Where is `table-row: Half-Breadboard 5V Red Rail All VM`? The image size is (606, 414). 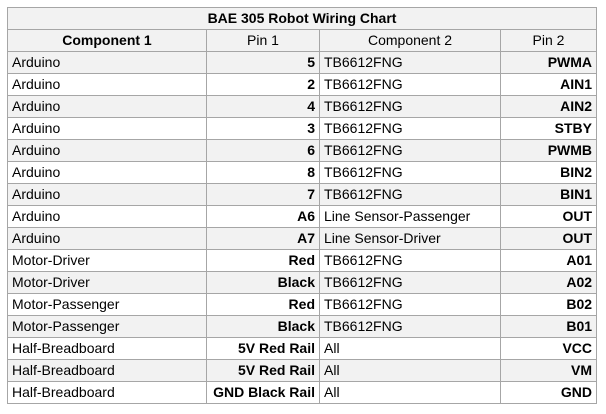
table-row: Half-Breadboard 5V Red Rail All VM is located at coordinates (302, 370).